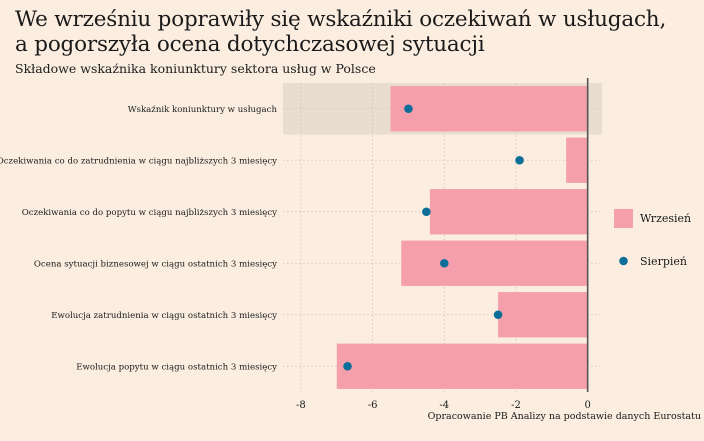  I want to click on x-tick-label-2: -6, so click(373, 405).